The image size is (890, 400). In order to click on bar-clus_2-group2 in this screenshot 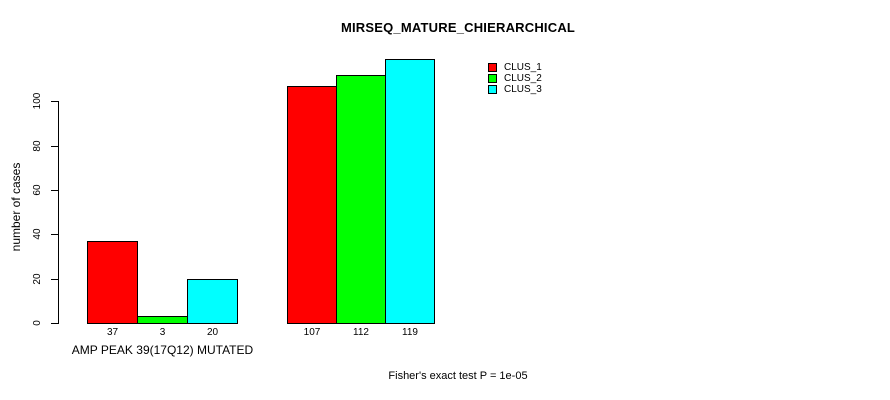, I will do `click(361, 199)`.